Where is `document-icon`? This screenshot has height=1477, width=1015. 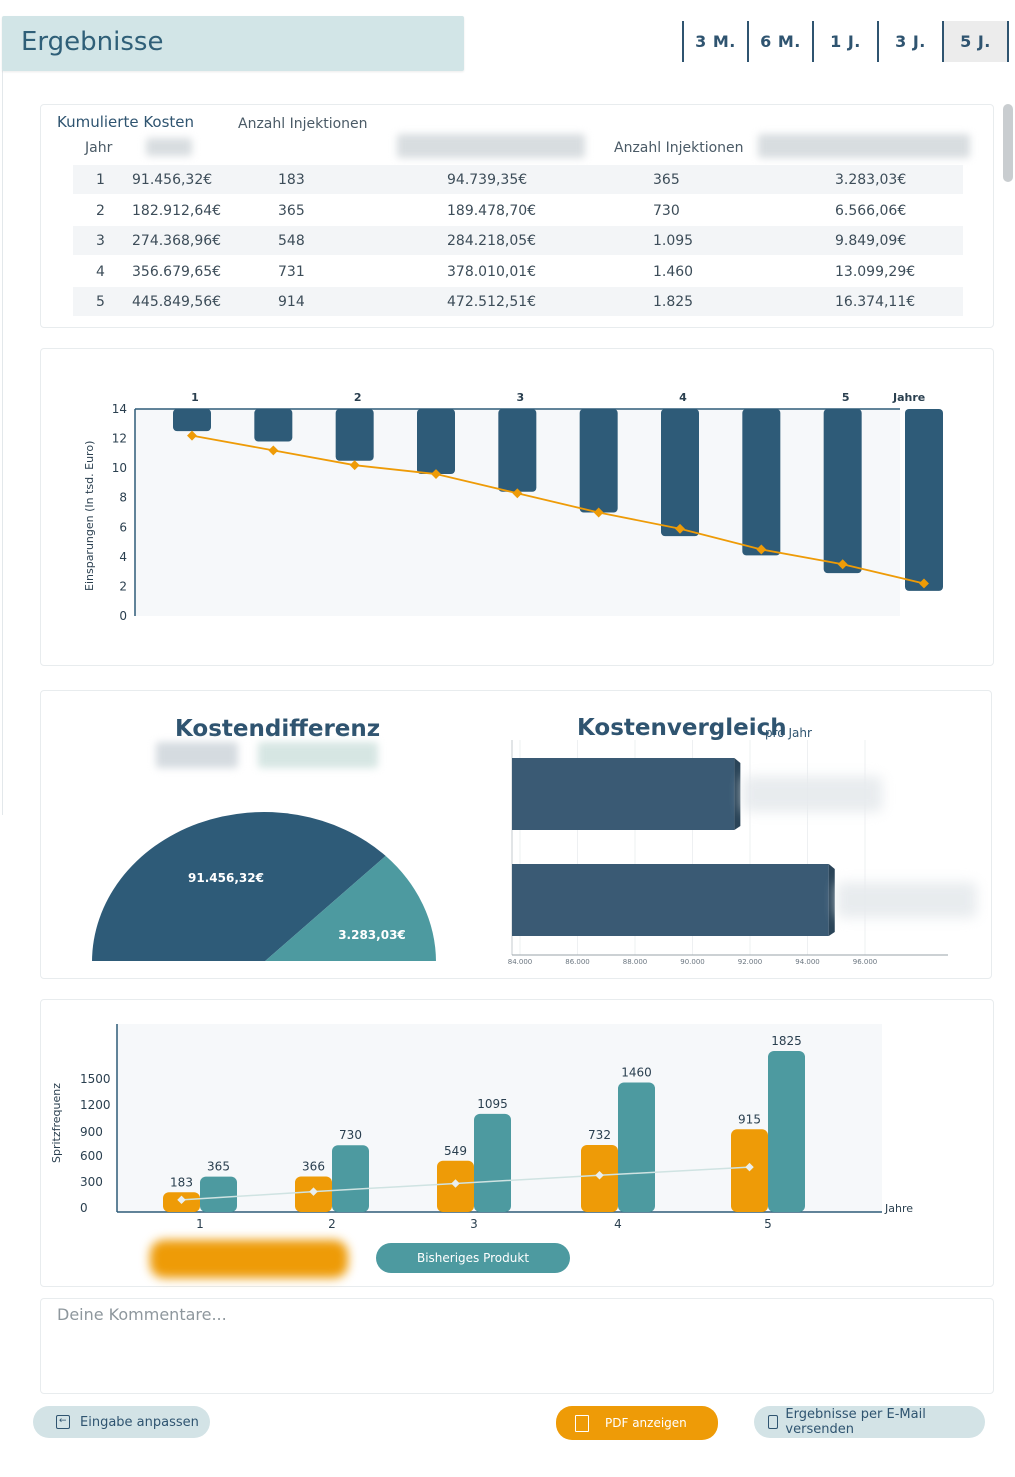 document-icon is located at coordinates (582, 1423).